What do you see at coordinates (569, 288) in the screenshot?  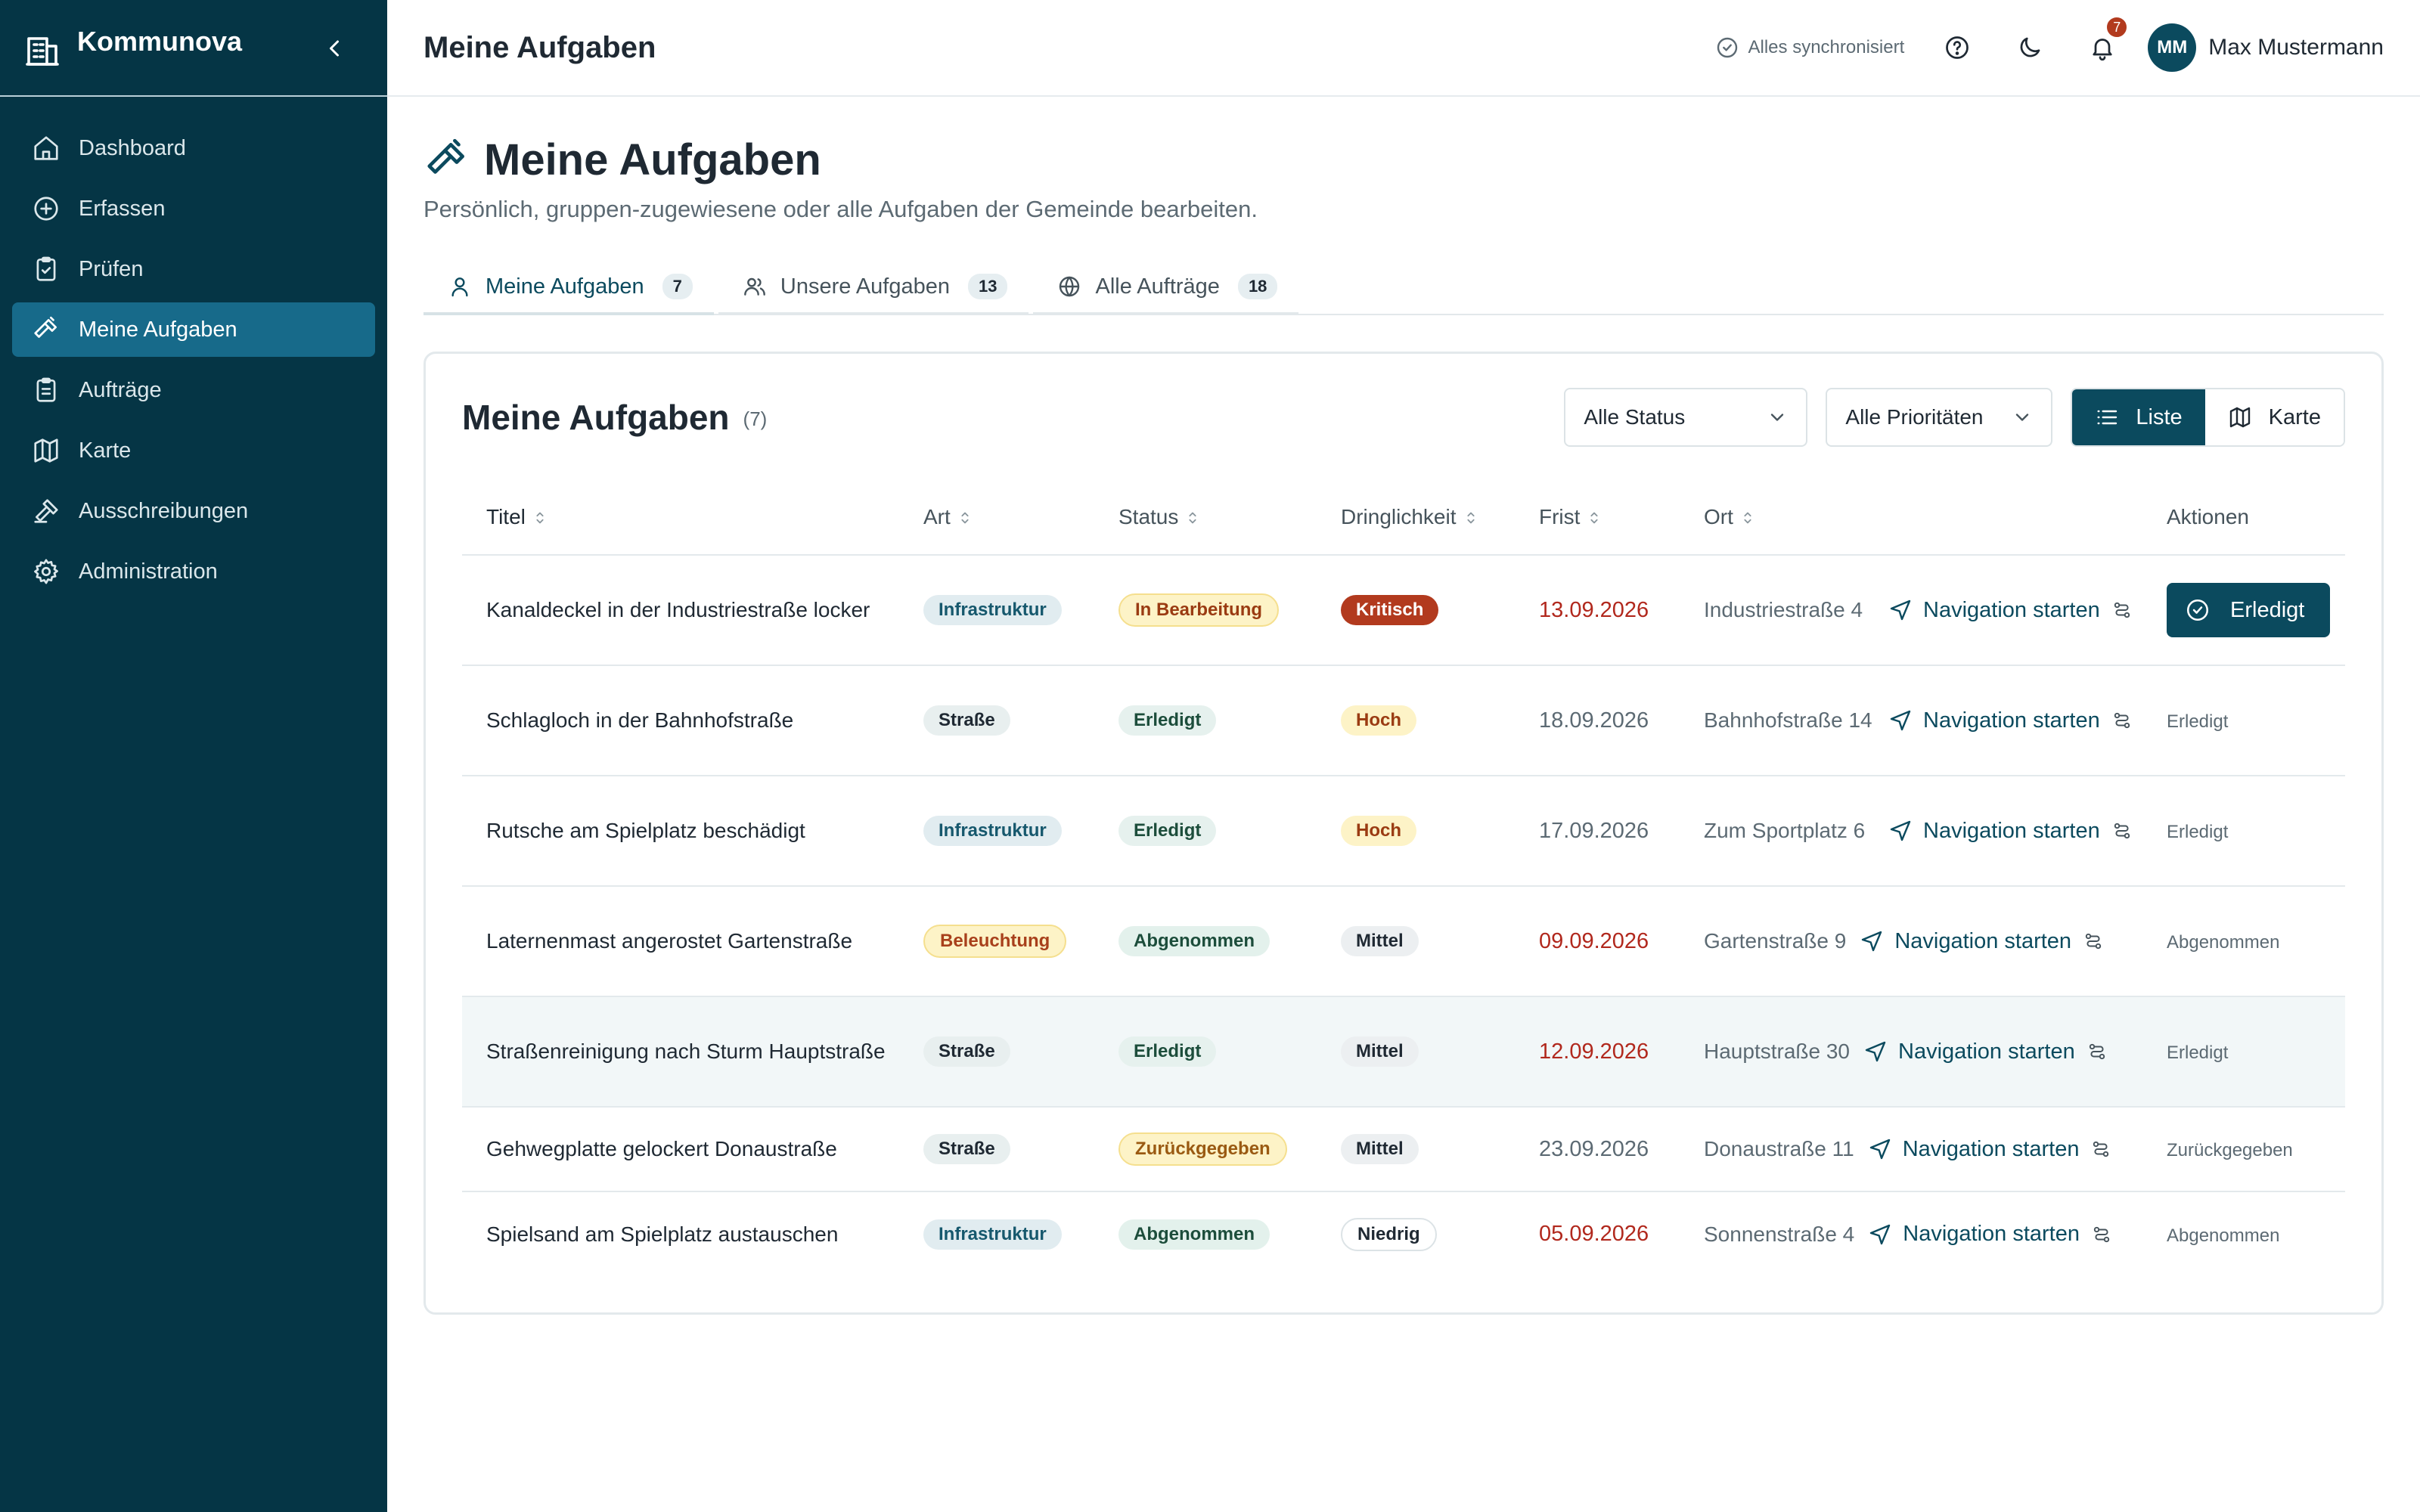 I see `tab-meine-aufgaben: Meine Aufgaben 7` at bounding box center [569, 288].